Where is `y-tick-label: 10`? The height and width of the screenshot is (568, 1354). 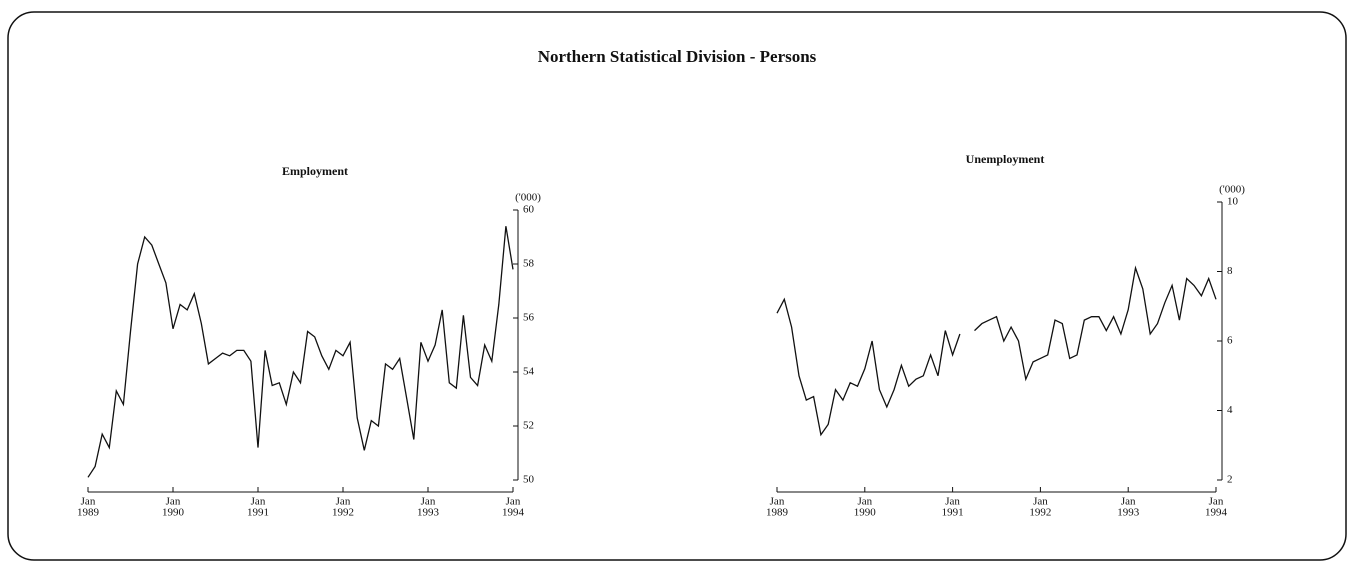 y-tick-label: 10 is located at coordinates (1233, 202).